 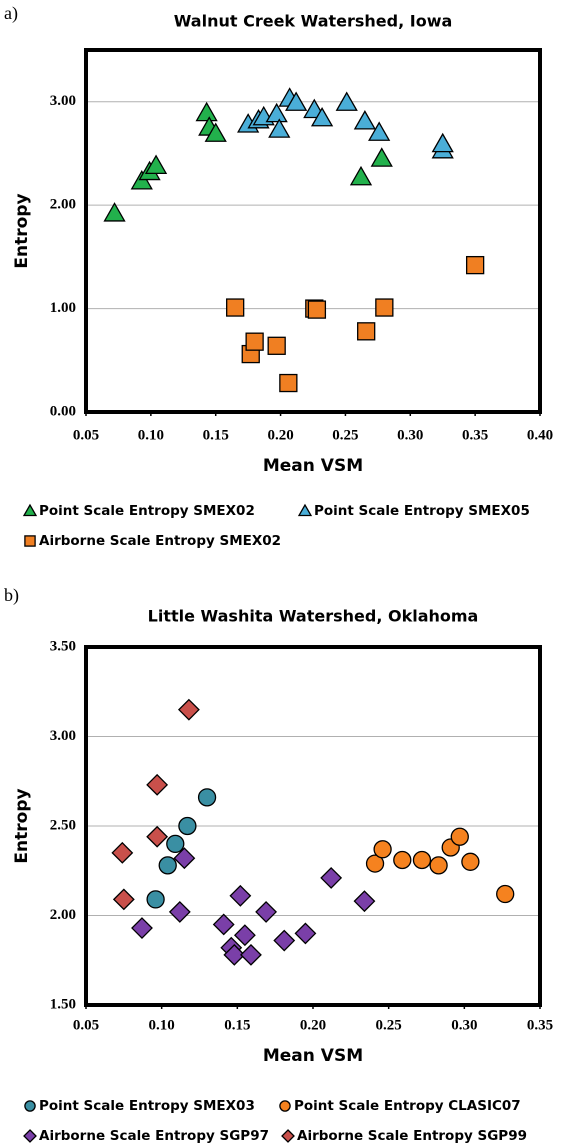 What do you see at coordinates (540, 435) in the screenshot?
I see `x-tick-label: 0.40` at bounding box center [540, 435].